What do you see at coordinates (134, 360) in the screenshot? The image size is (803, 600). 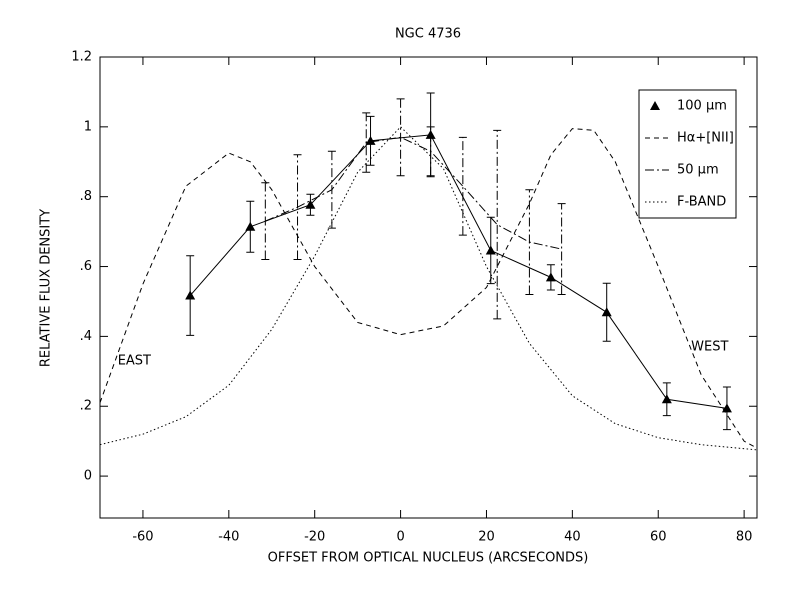 I see `annotation: EAST` at bounding box center [134, 360].